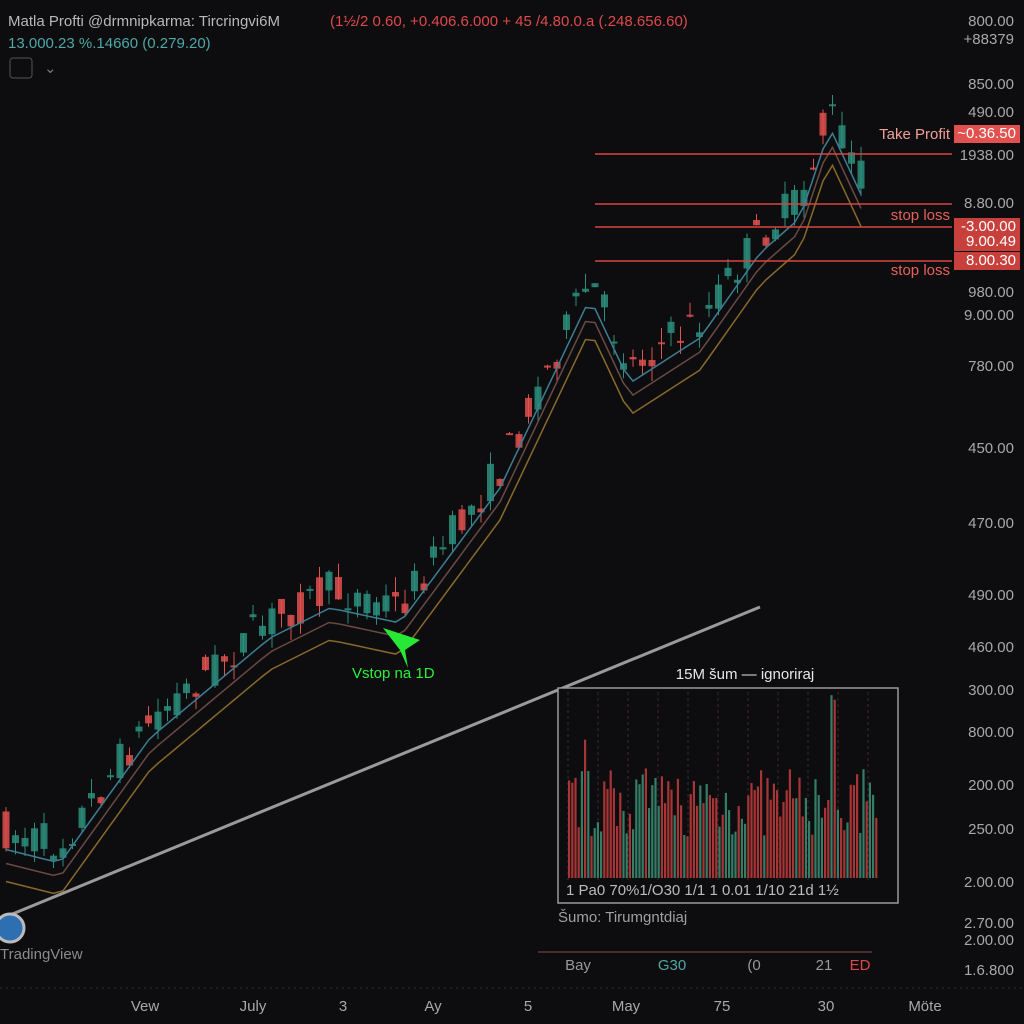  What do you see at coordinates (991, 647) in the screenshot?
I see `price-label: 460.00` at bounding box center [991, 647].